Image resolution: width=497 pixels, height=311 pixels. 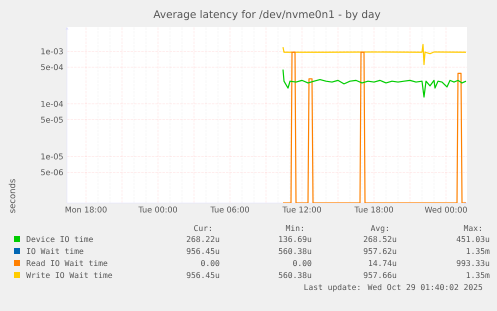 What do you see at coordinates (12, 196) in the screenshot?
I see `y-axis-title: seconds` at bounding box center [12, 196].